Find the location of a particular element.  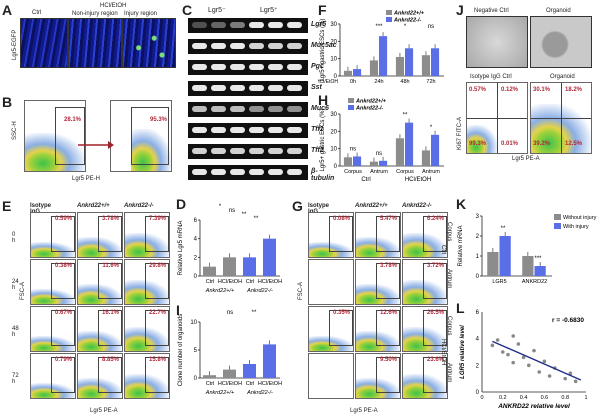

y-tick-label: 30 is located at coordinates (333, 25).